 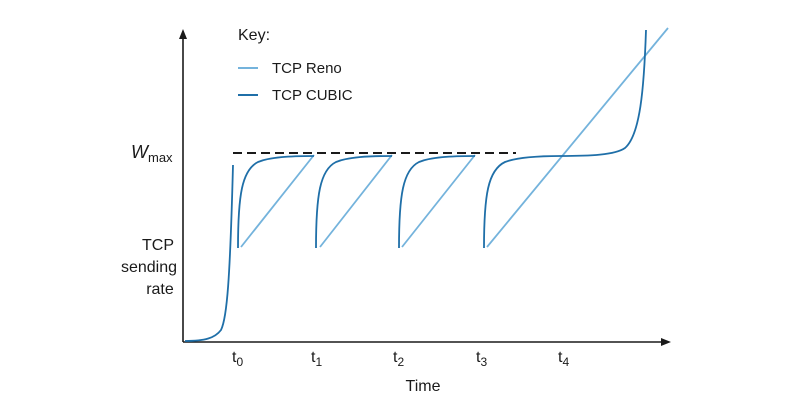 I want to click on y-axis-label-line-2: sending, so click(x=149, y=267).